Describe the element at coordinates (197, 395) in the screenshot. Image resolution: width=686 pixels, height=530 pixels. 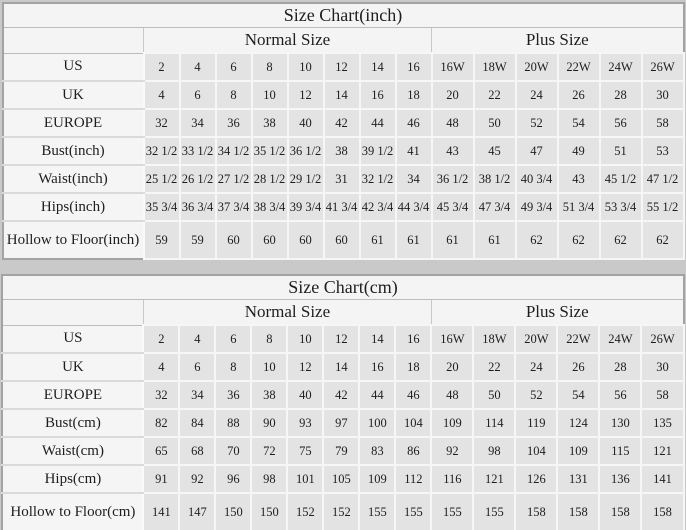
I see `size-cell: 34` at that location.